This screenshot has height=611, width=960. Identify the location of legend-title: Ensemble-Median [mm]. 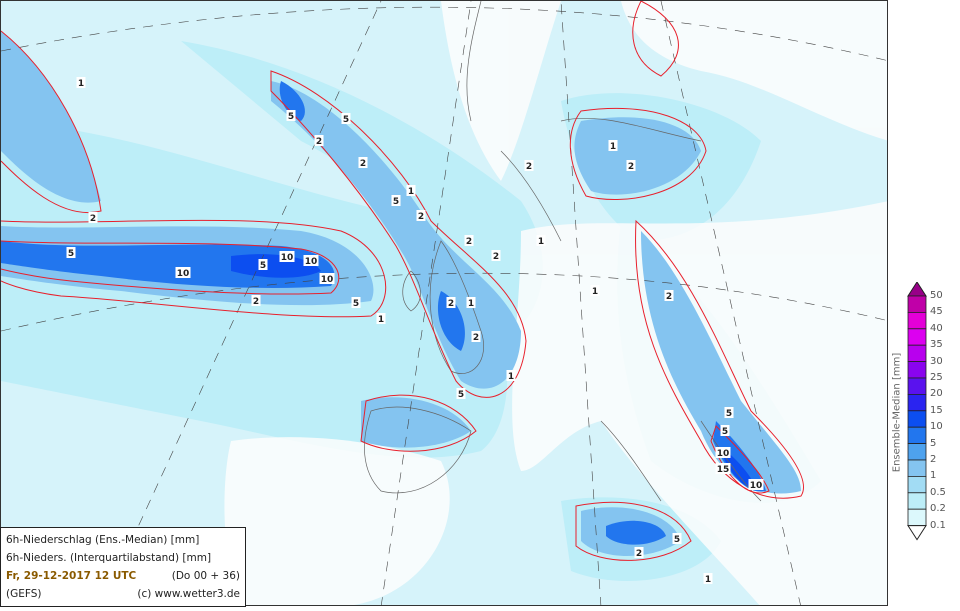
(897, 412).